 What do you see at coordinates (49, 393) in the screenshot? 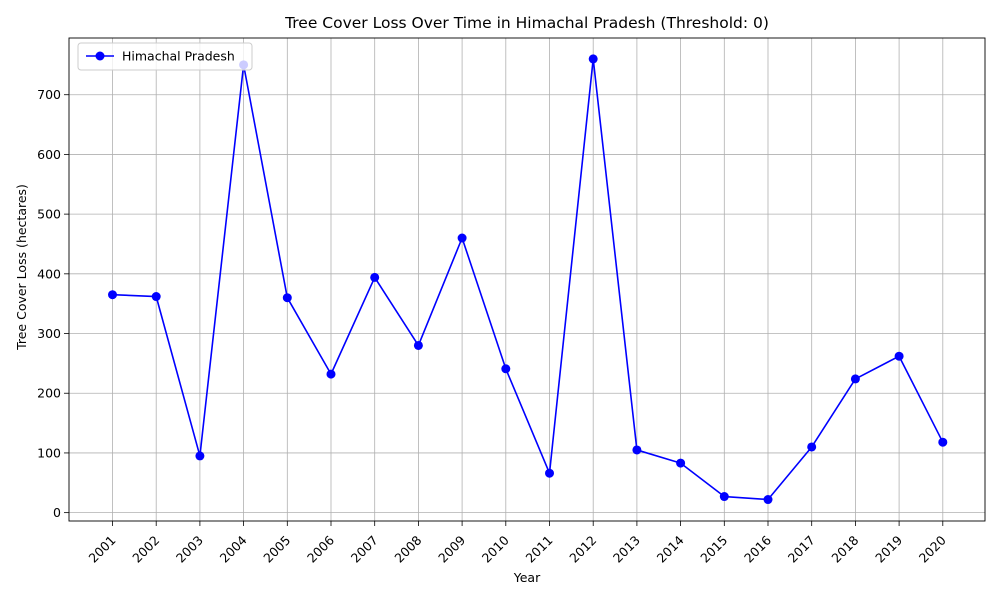
I see `y-tick-label: 200` at bounding box center [49, 393].